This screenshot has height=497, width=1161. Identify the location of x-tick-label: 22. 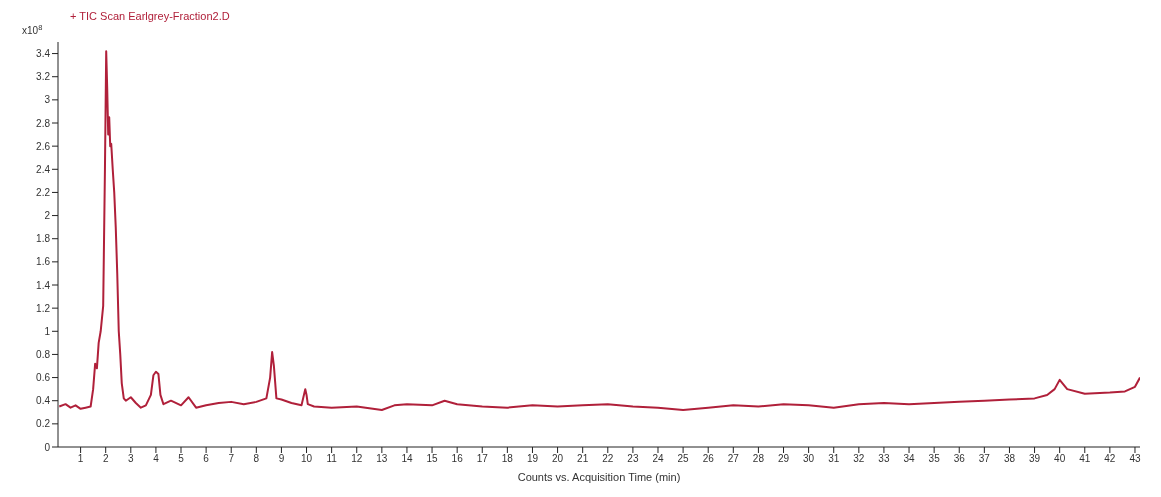
(608, 459).